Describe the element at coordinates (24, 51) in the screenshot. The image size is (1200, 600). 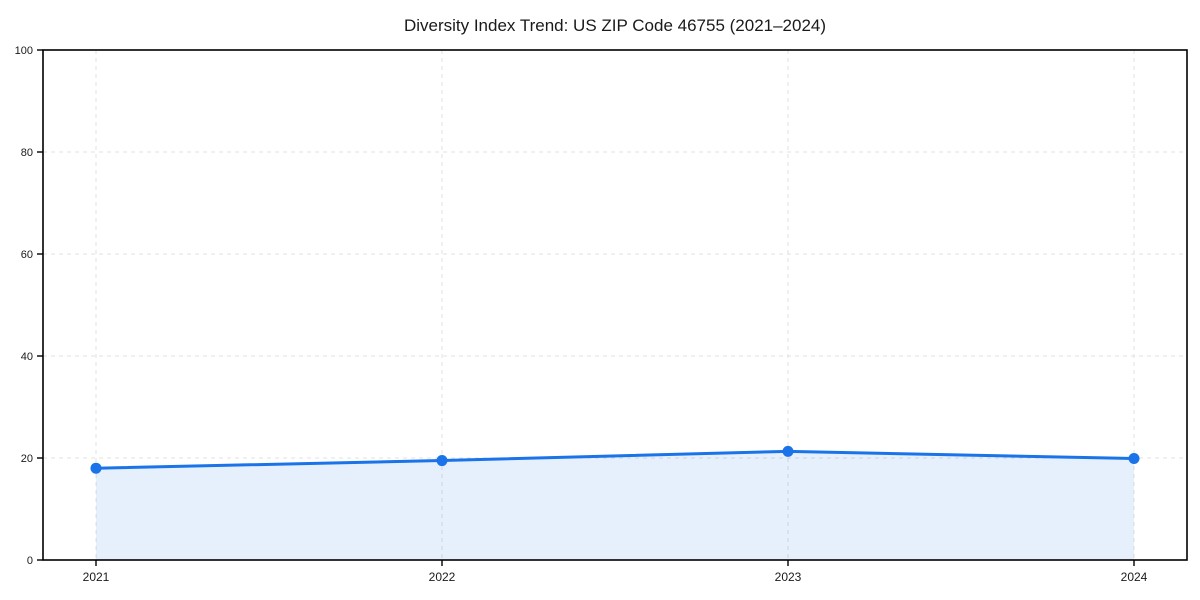
I see `y-tick-label: 100` at that location.